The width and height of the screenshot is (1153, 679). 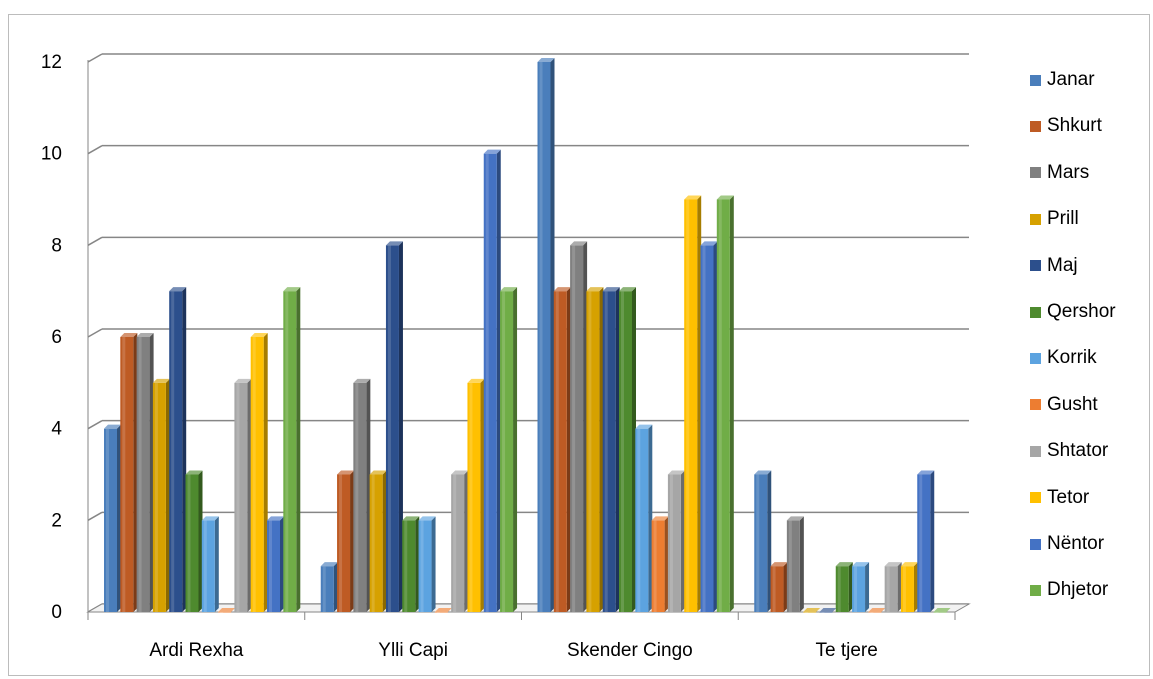 I want to click on legend-item: Prill, so click(x=1054, y=219).